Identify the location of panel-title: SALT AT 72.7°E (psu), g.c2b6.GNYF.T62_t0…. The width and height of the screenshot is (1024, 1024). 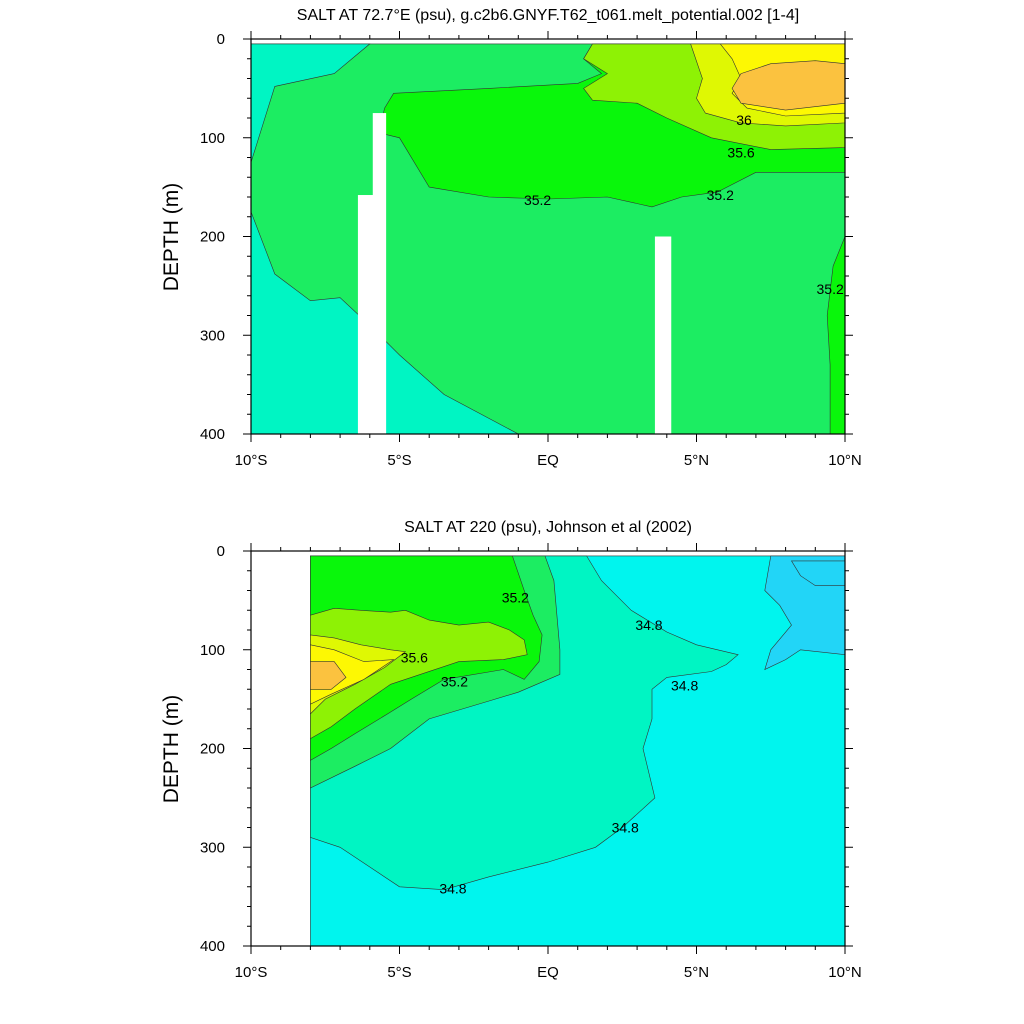
(548, 15).